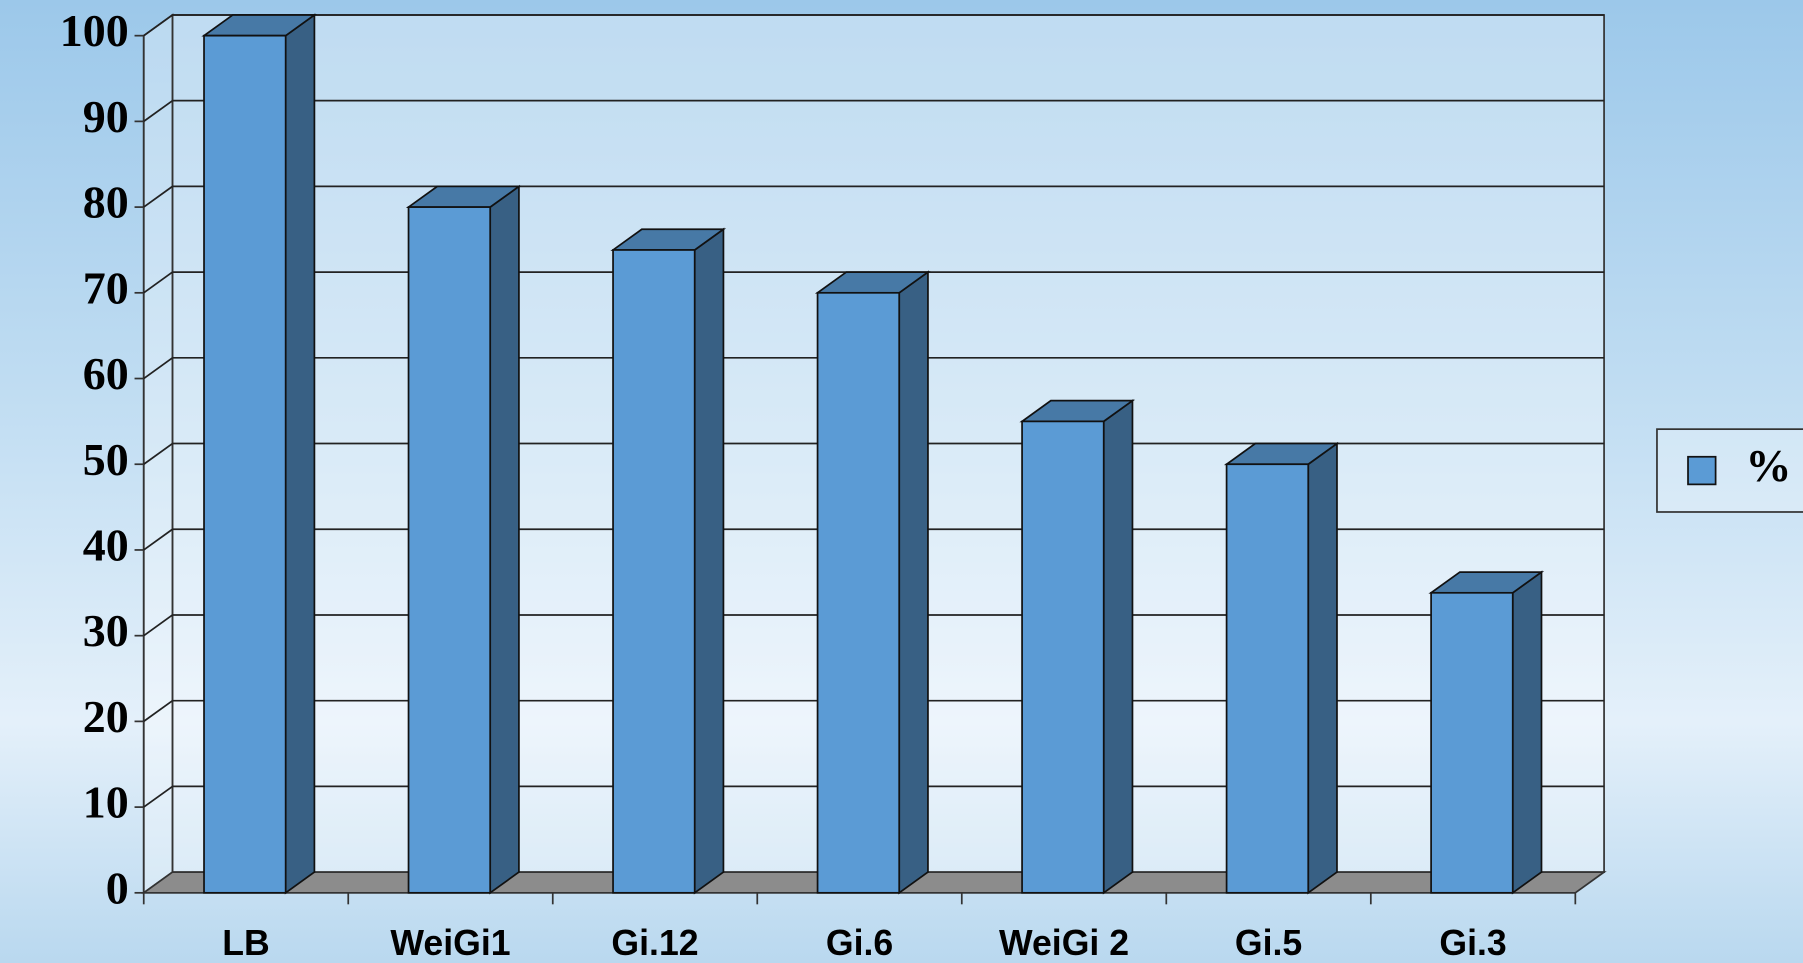  Describe the element at coordinates (1729, 470) in the screenshot. I see `legend` at that location.